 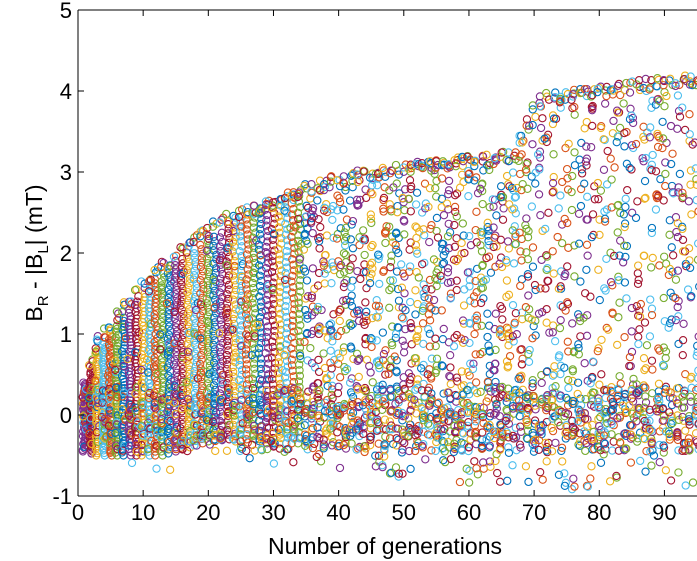 What do you see at coordinates (208, 512) in the screenshot?
I see `x-tick-label: 20` at bounding box center [208, 512].